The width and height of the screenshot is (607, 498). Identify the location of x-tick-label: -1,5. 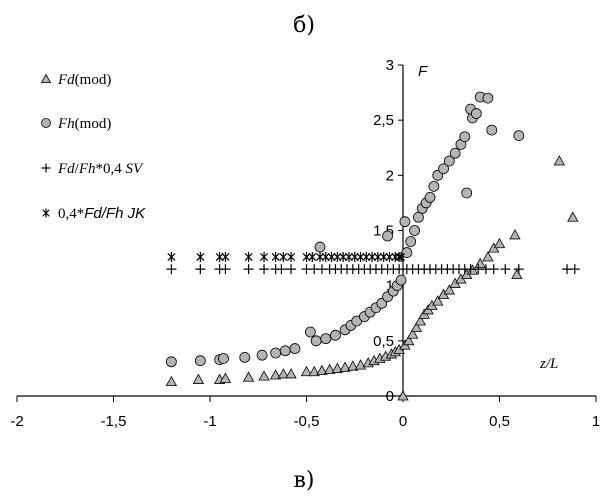
(114, 421).